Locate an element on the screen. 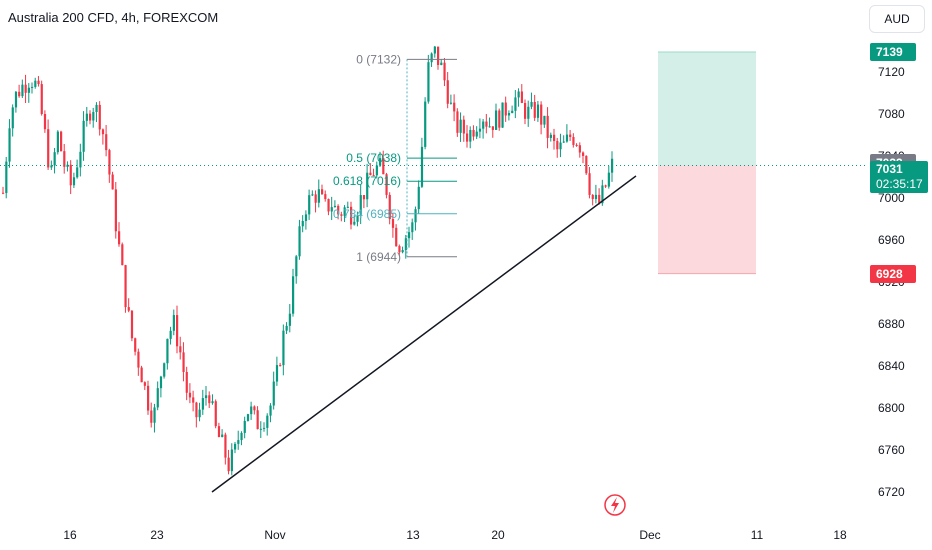 The height and width of the screenshot is (550, 932). price-tick-label: 7080 is located at coordinates (891, 114).